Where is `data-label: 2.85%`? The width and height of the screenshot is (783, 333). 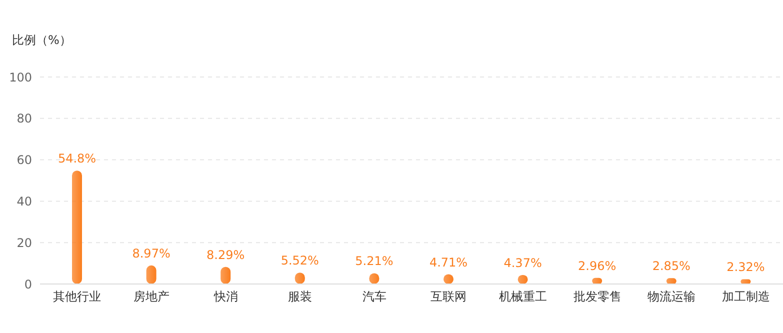
data-label: 2.85% is located at coordinates (671, 266).